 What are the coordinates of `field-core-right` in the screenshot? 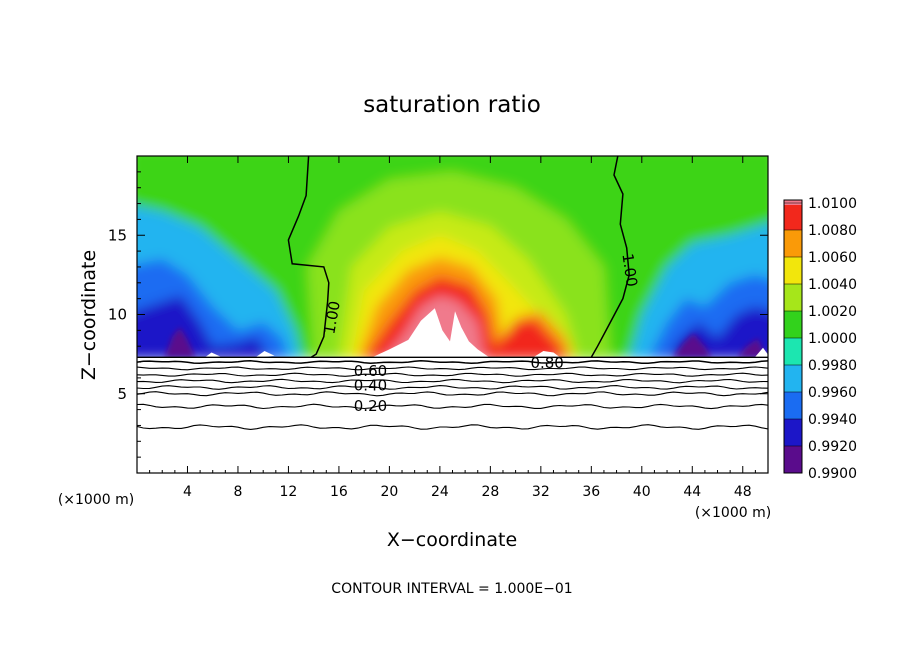 It's located at (546, 355).